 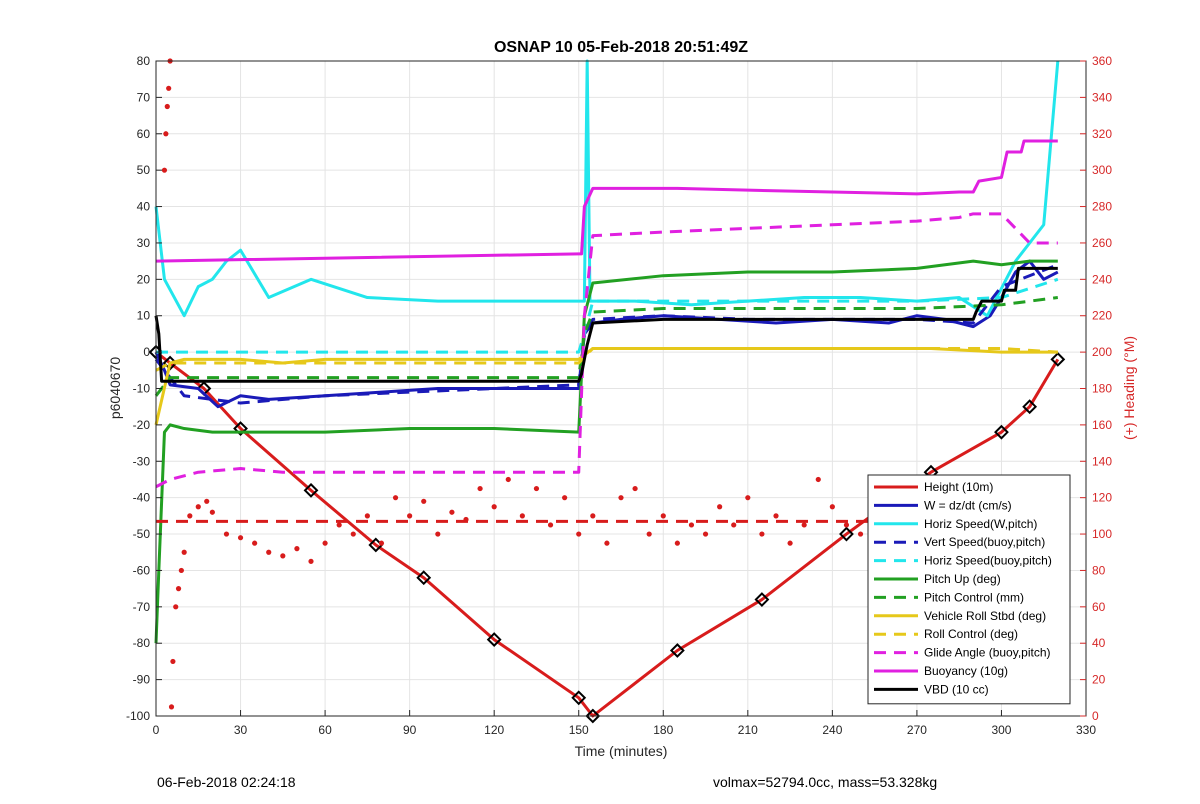 What do you see at coordinates (142, 498) in the screenshot?
I see `y-tick-label-left: -40` at bounding box center [142, 498].